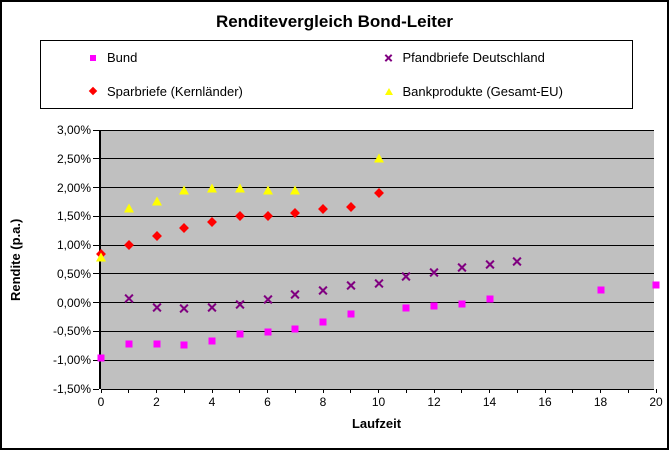  I want to click on y-tick-label: 2,50%, so click(73, 158).